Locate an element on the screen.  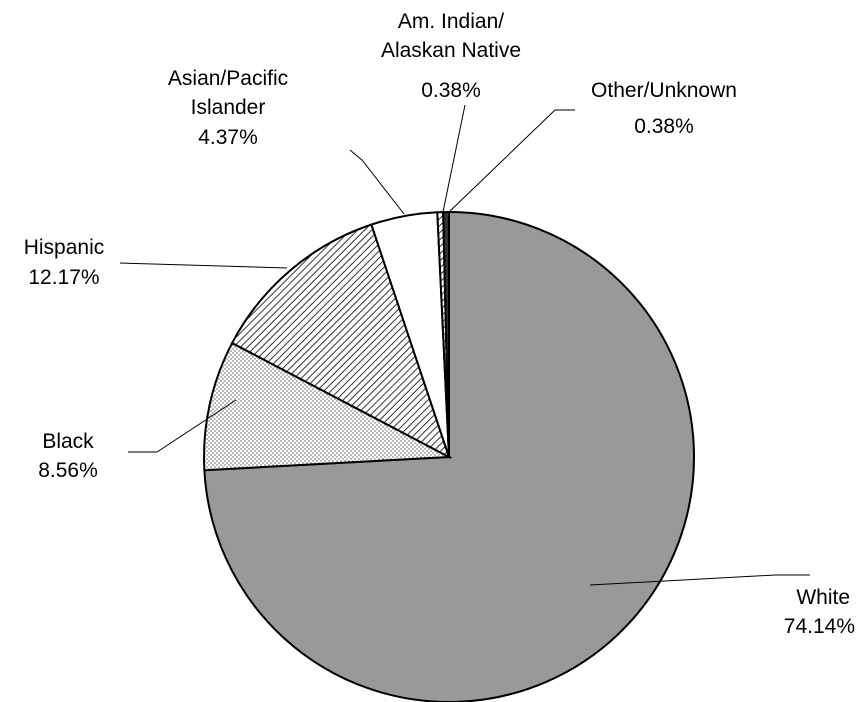
pie-slice-hispanic is located at coordinates (340, 341).